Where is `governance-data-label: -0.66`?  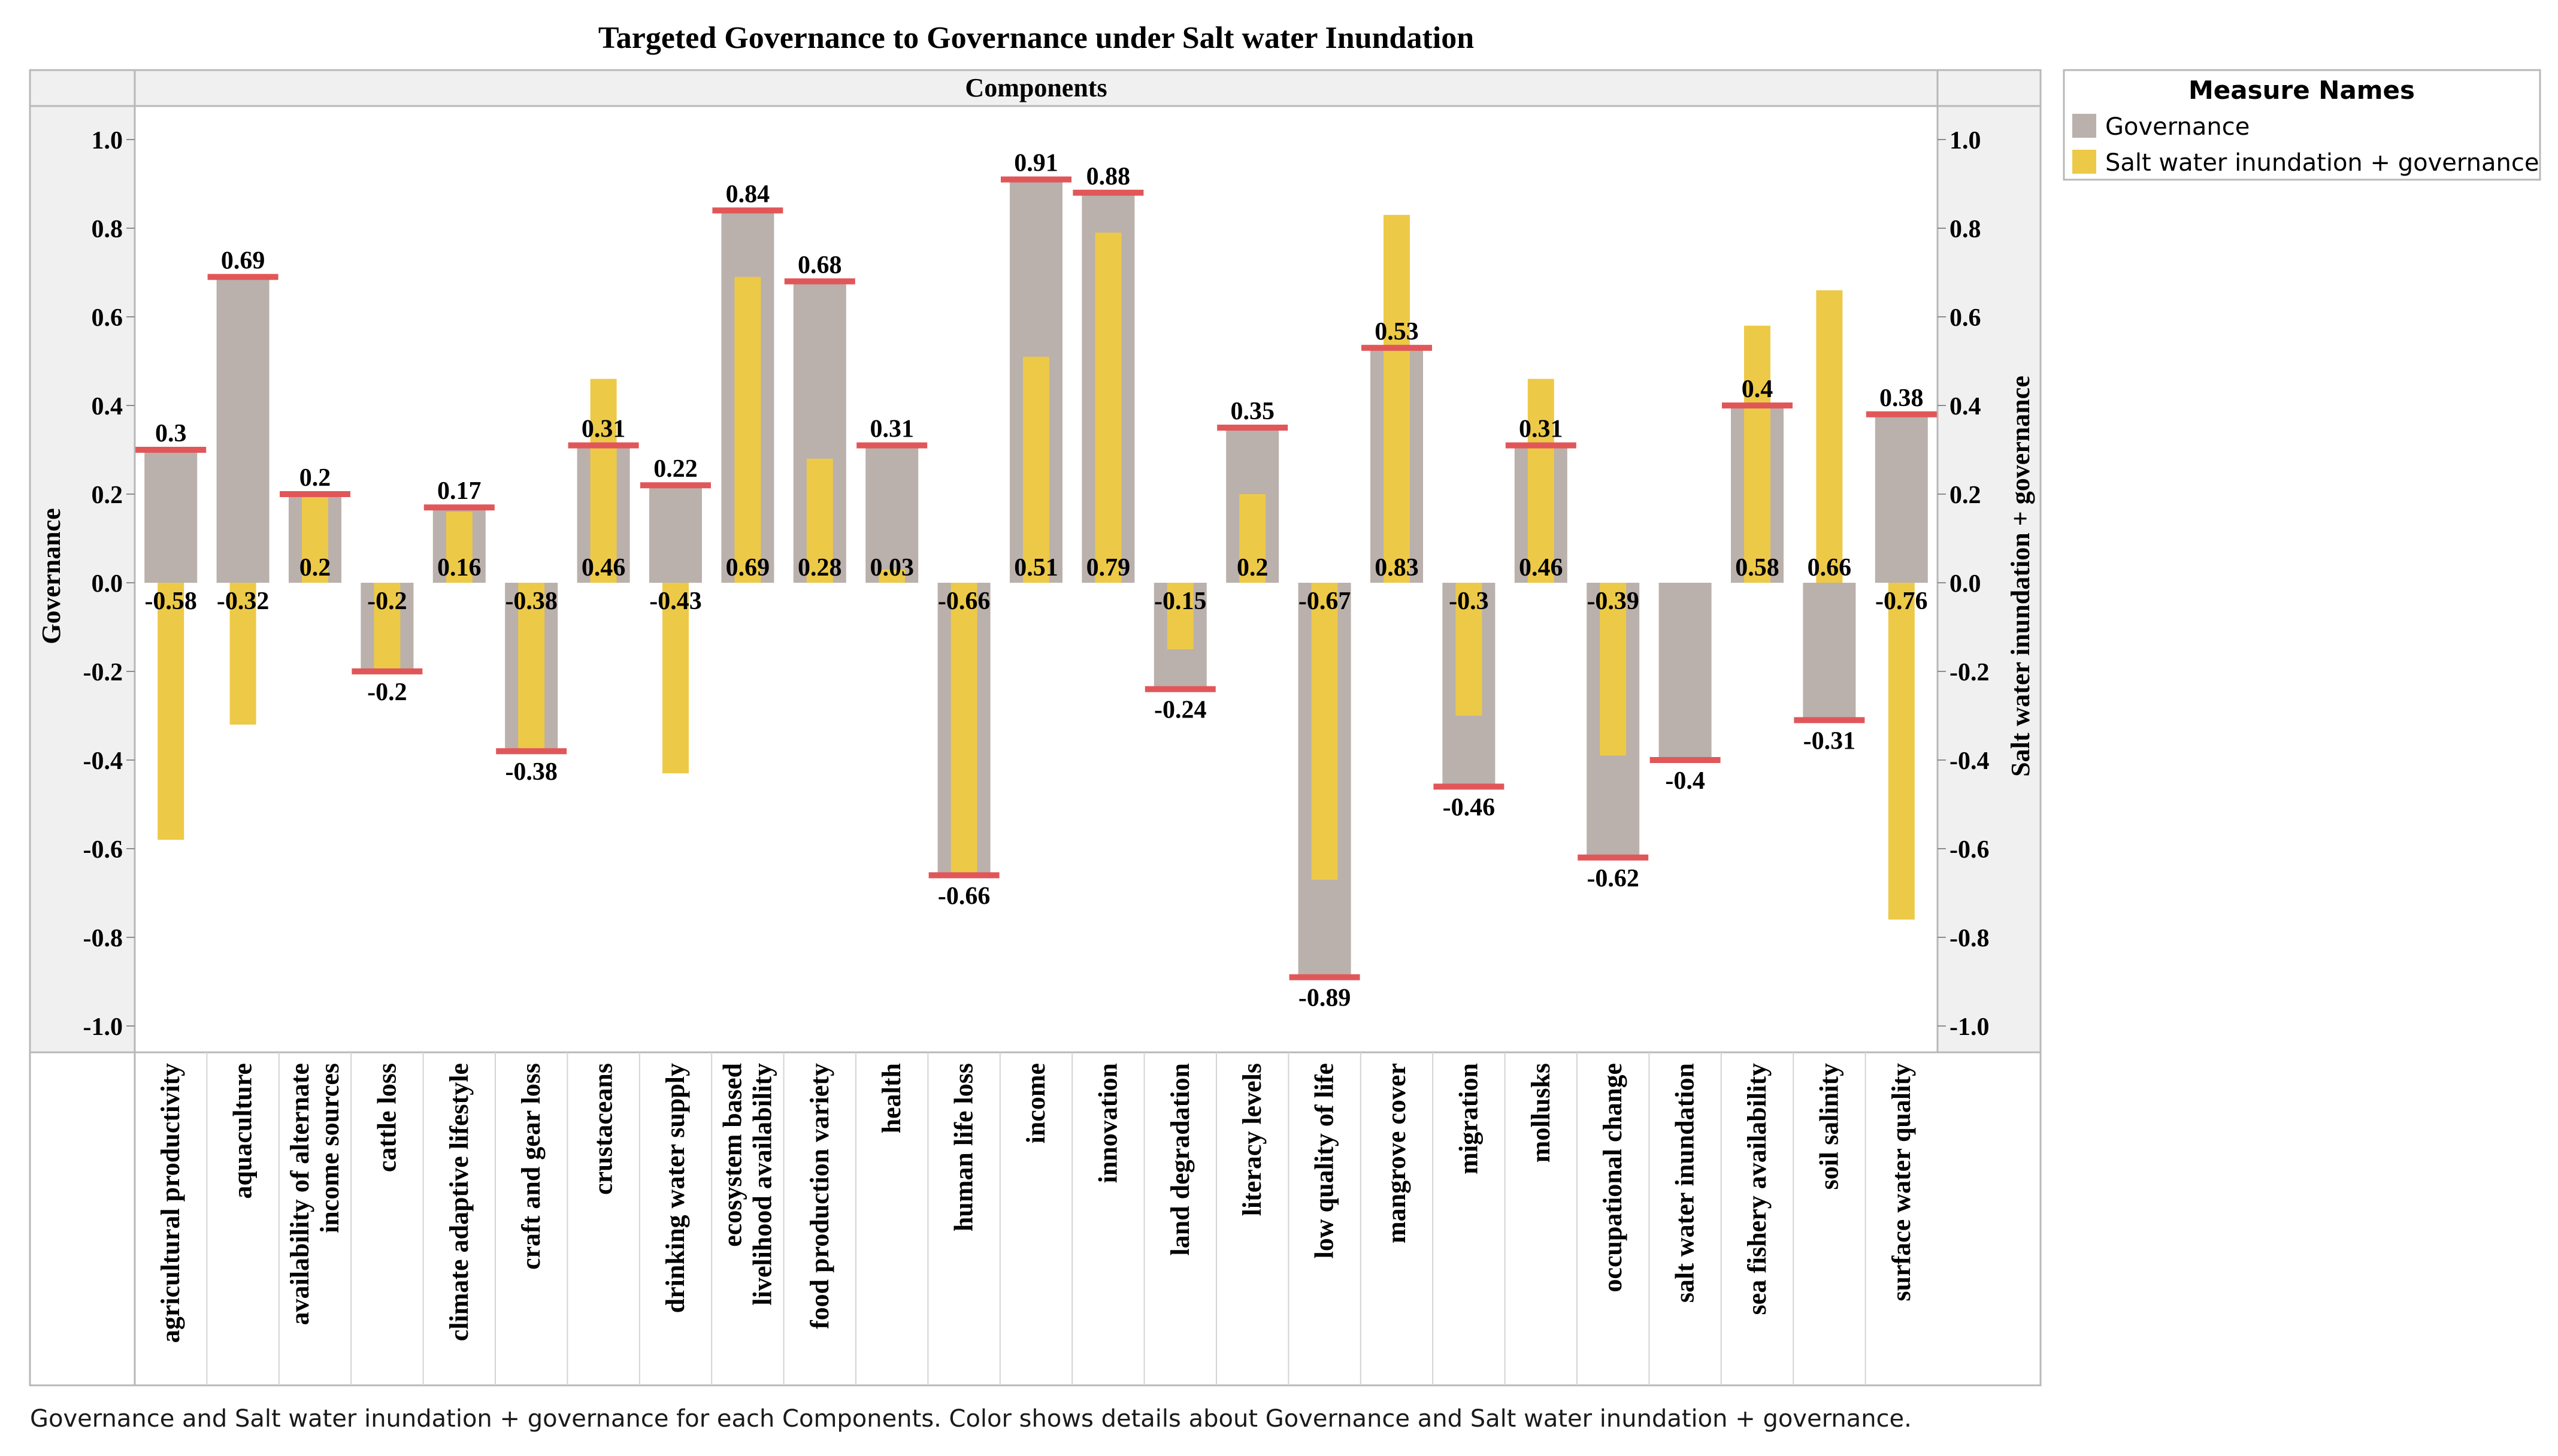 governance-data-label: -0.66 is located at coordinates (965, 896).